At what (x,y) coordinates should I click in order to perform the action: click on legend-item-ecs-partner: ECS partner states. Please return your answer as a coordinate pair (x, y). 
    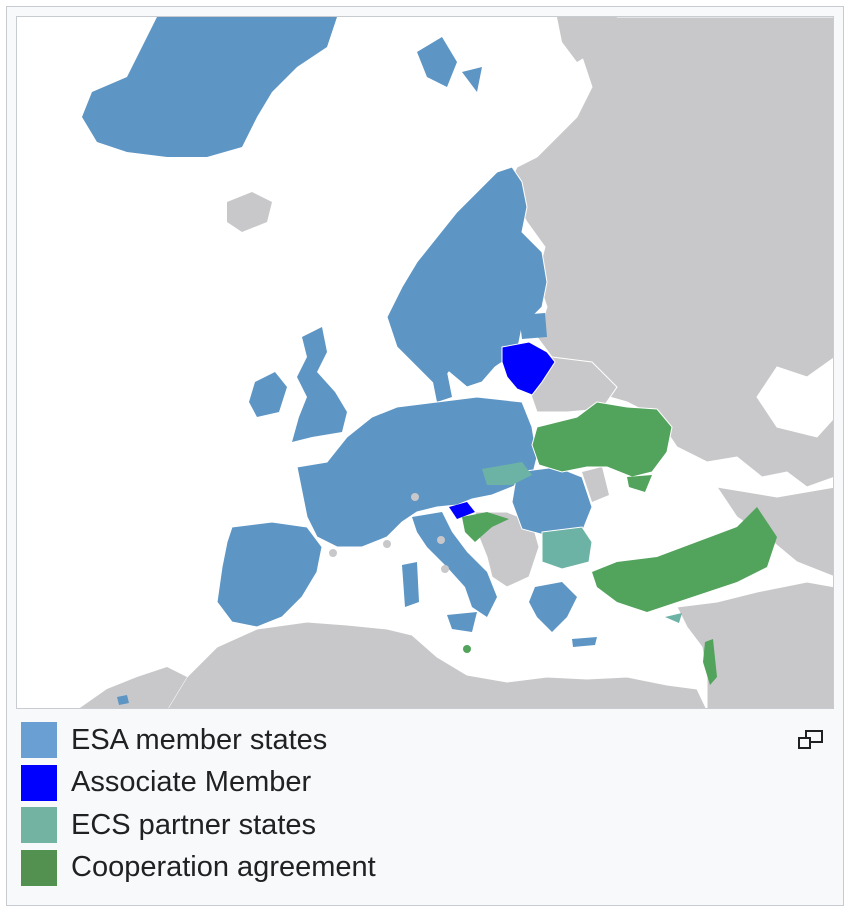
    Looking at the image, I should click on (401, 825).